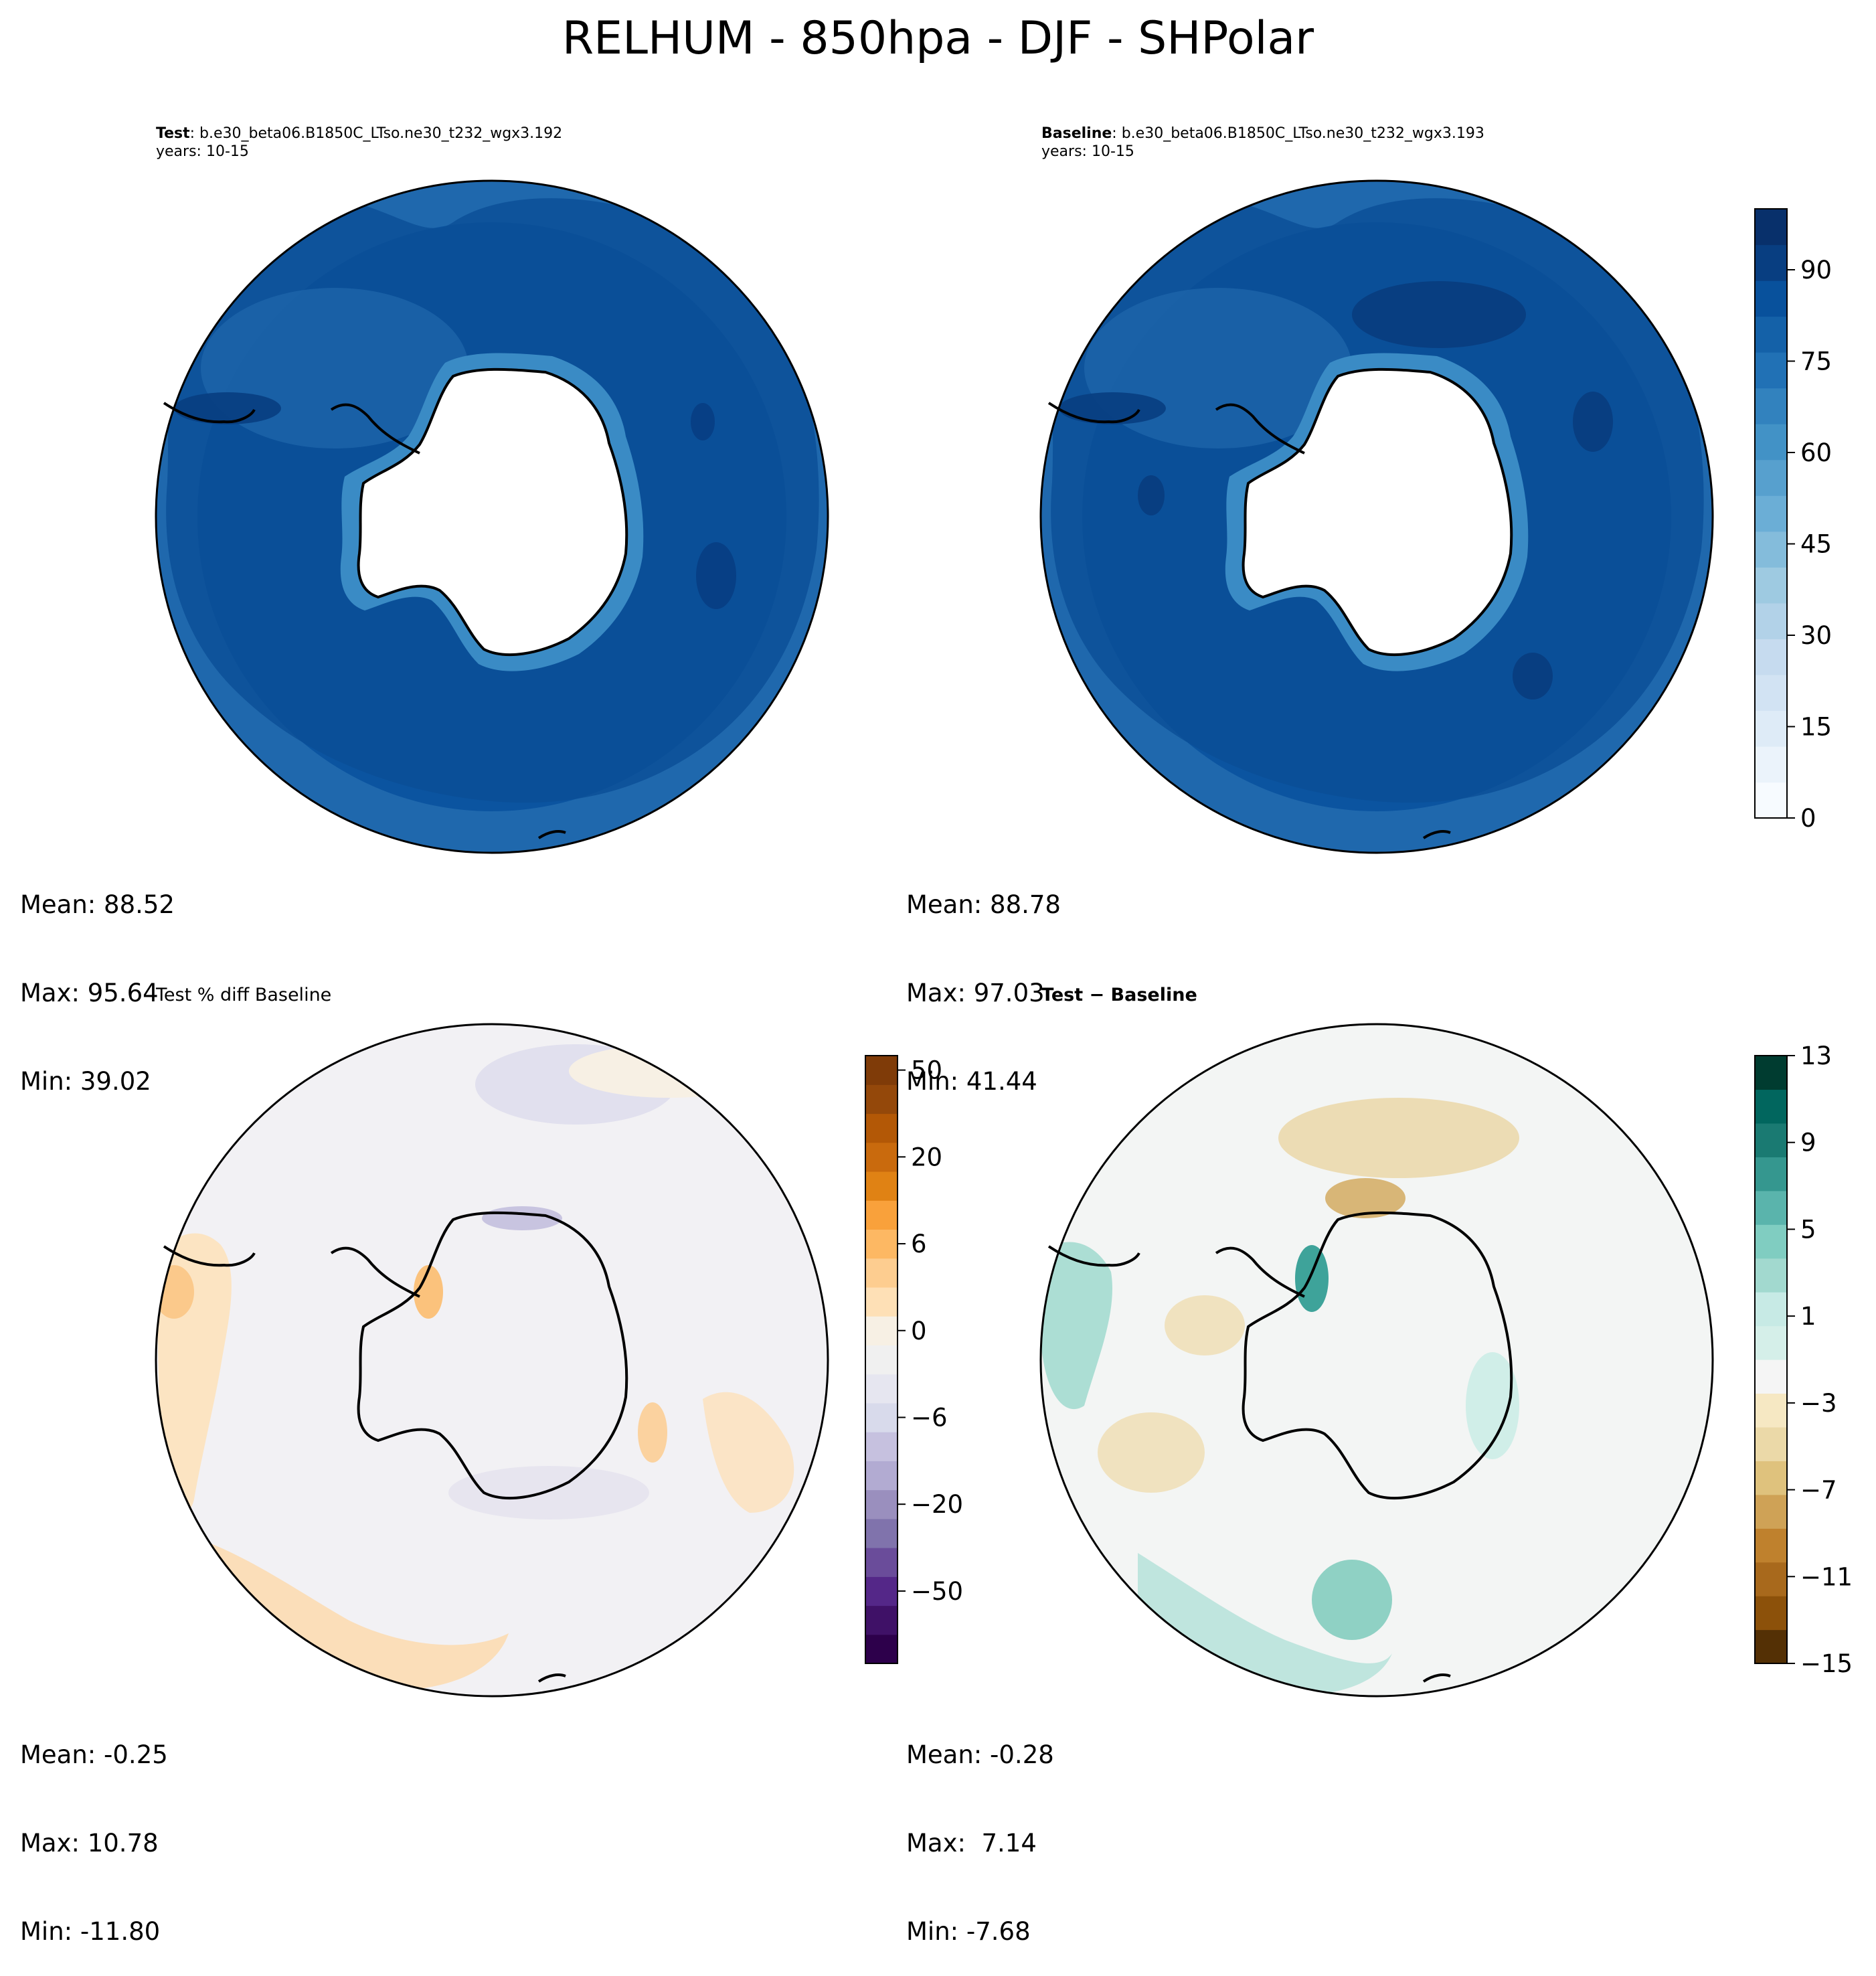 This screenshot has width=1876, height=1976. Describe the element at coordinates (97, 904) in the screenshot. I see `test-mean: Mean: 88.52` at that location.